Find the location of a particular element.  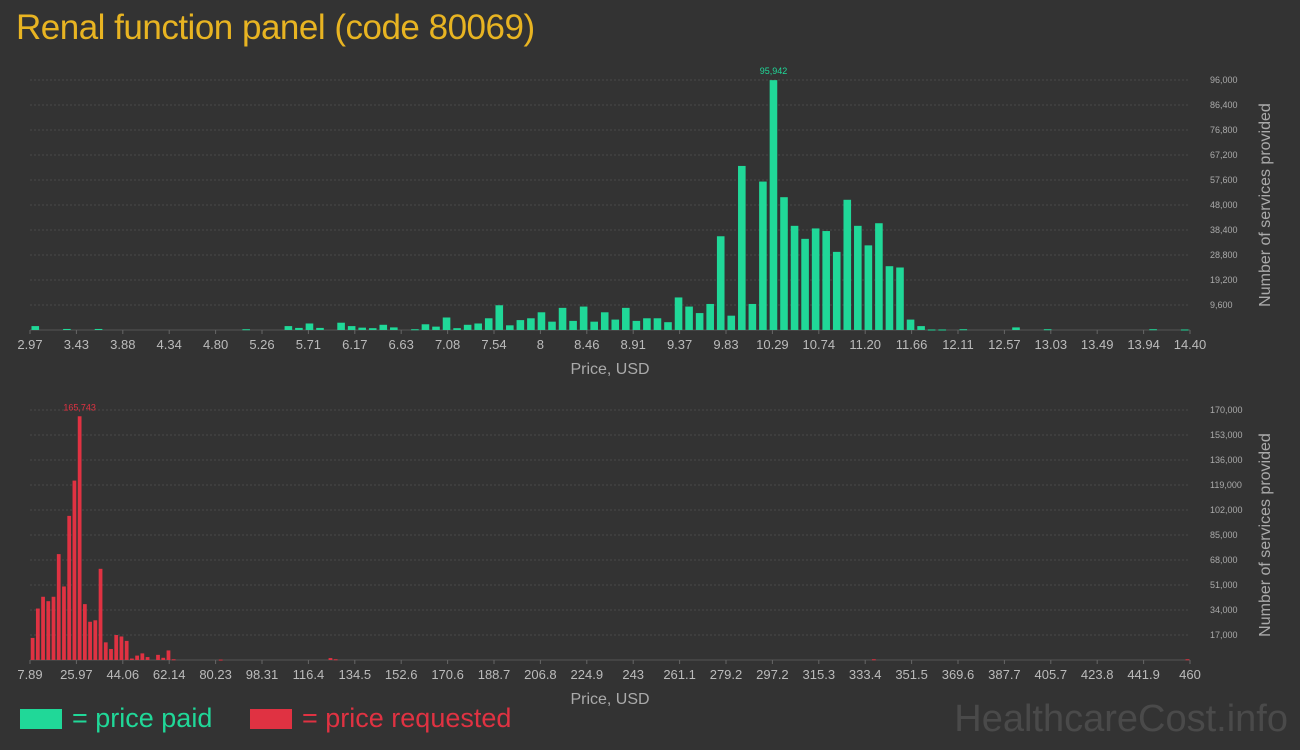

x-tick-label: 9.37 is located at coordinates (679, 344).